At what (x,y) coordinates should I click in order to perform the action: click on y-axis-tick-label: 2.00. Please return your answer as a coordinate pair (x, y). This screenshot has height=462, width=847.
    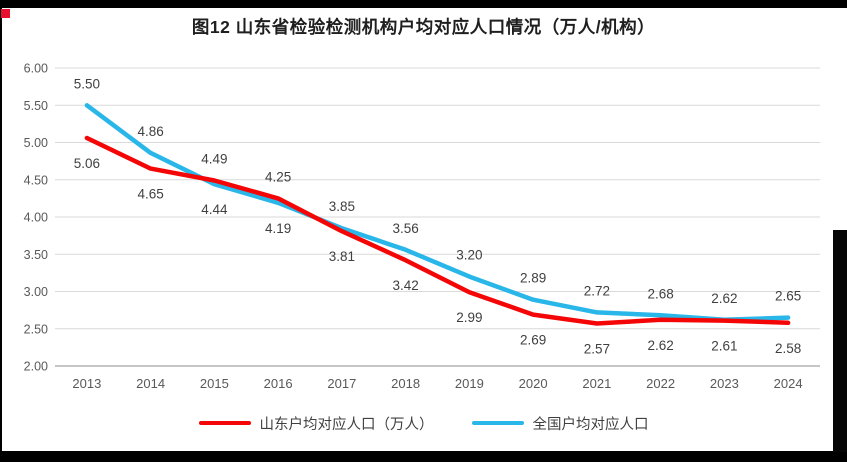
    Looking at the image, I should click on (36, 367).